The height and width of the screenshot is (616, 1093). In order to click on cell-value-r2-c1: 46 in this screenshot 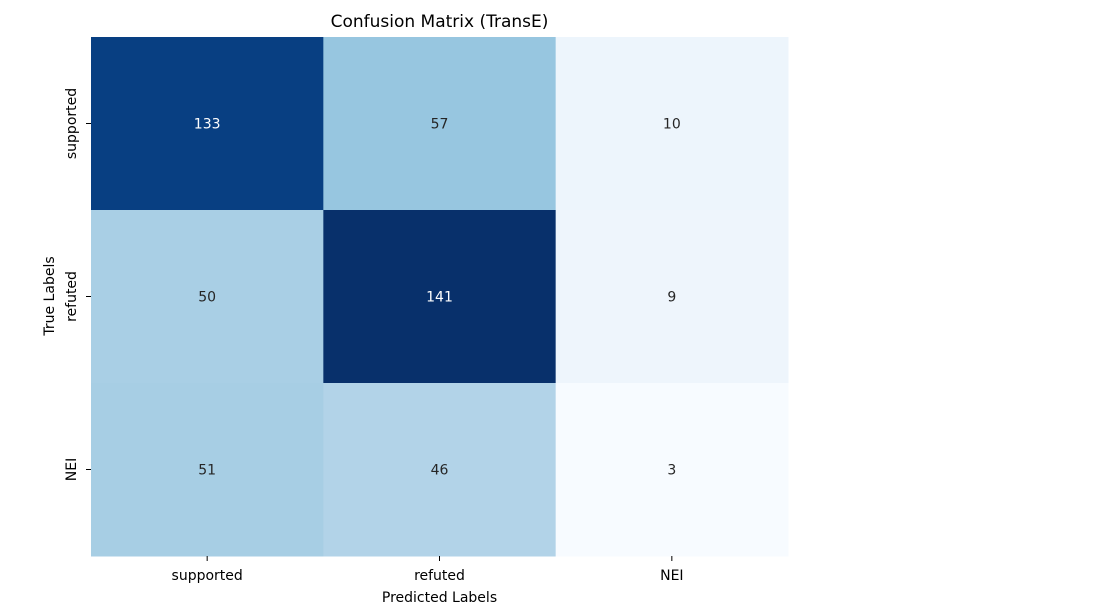, I will do `click(440, 471)`.